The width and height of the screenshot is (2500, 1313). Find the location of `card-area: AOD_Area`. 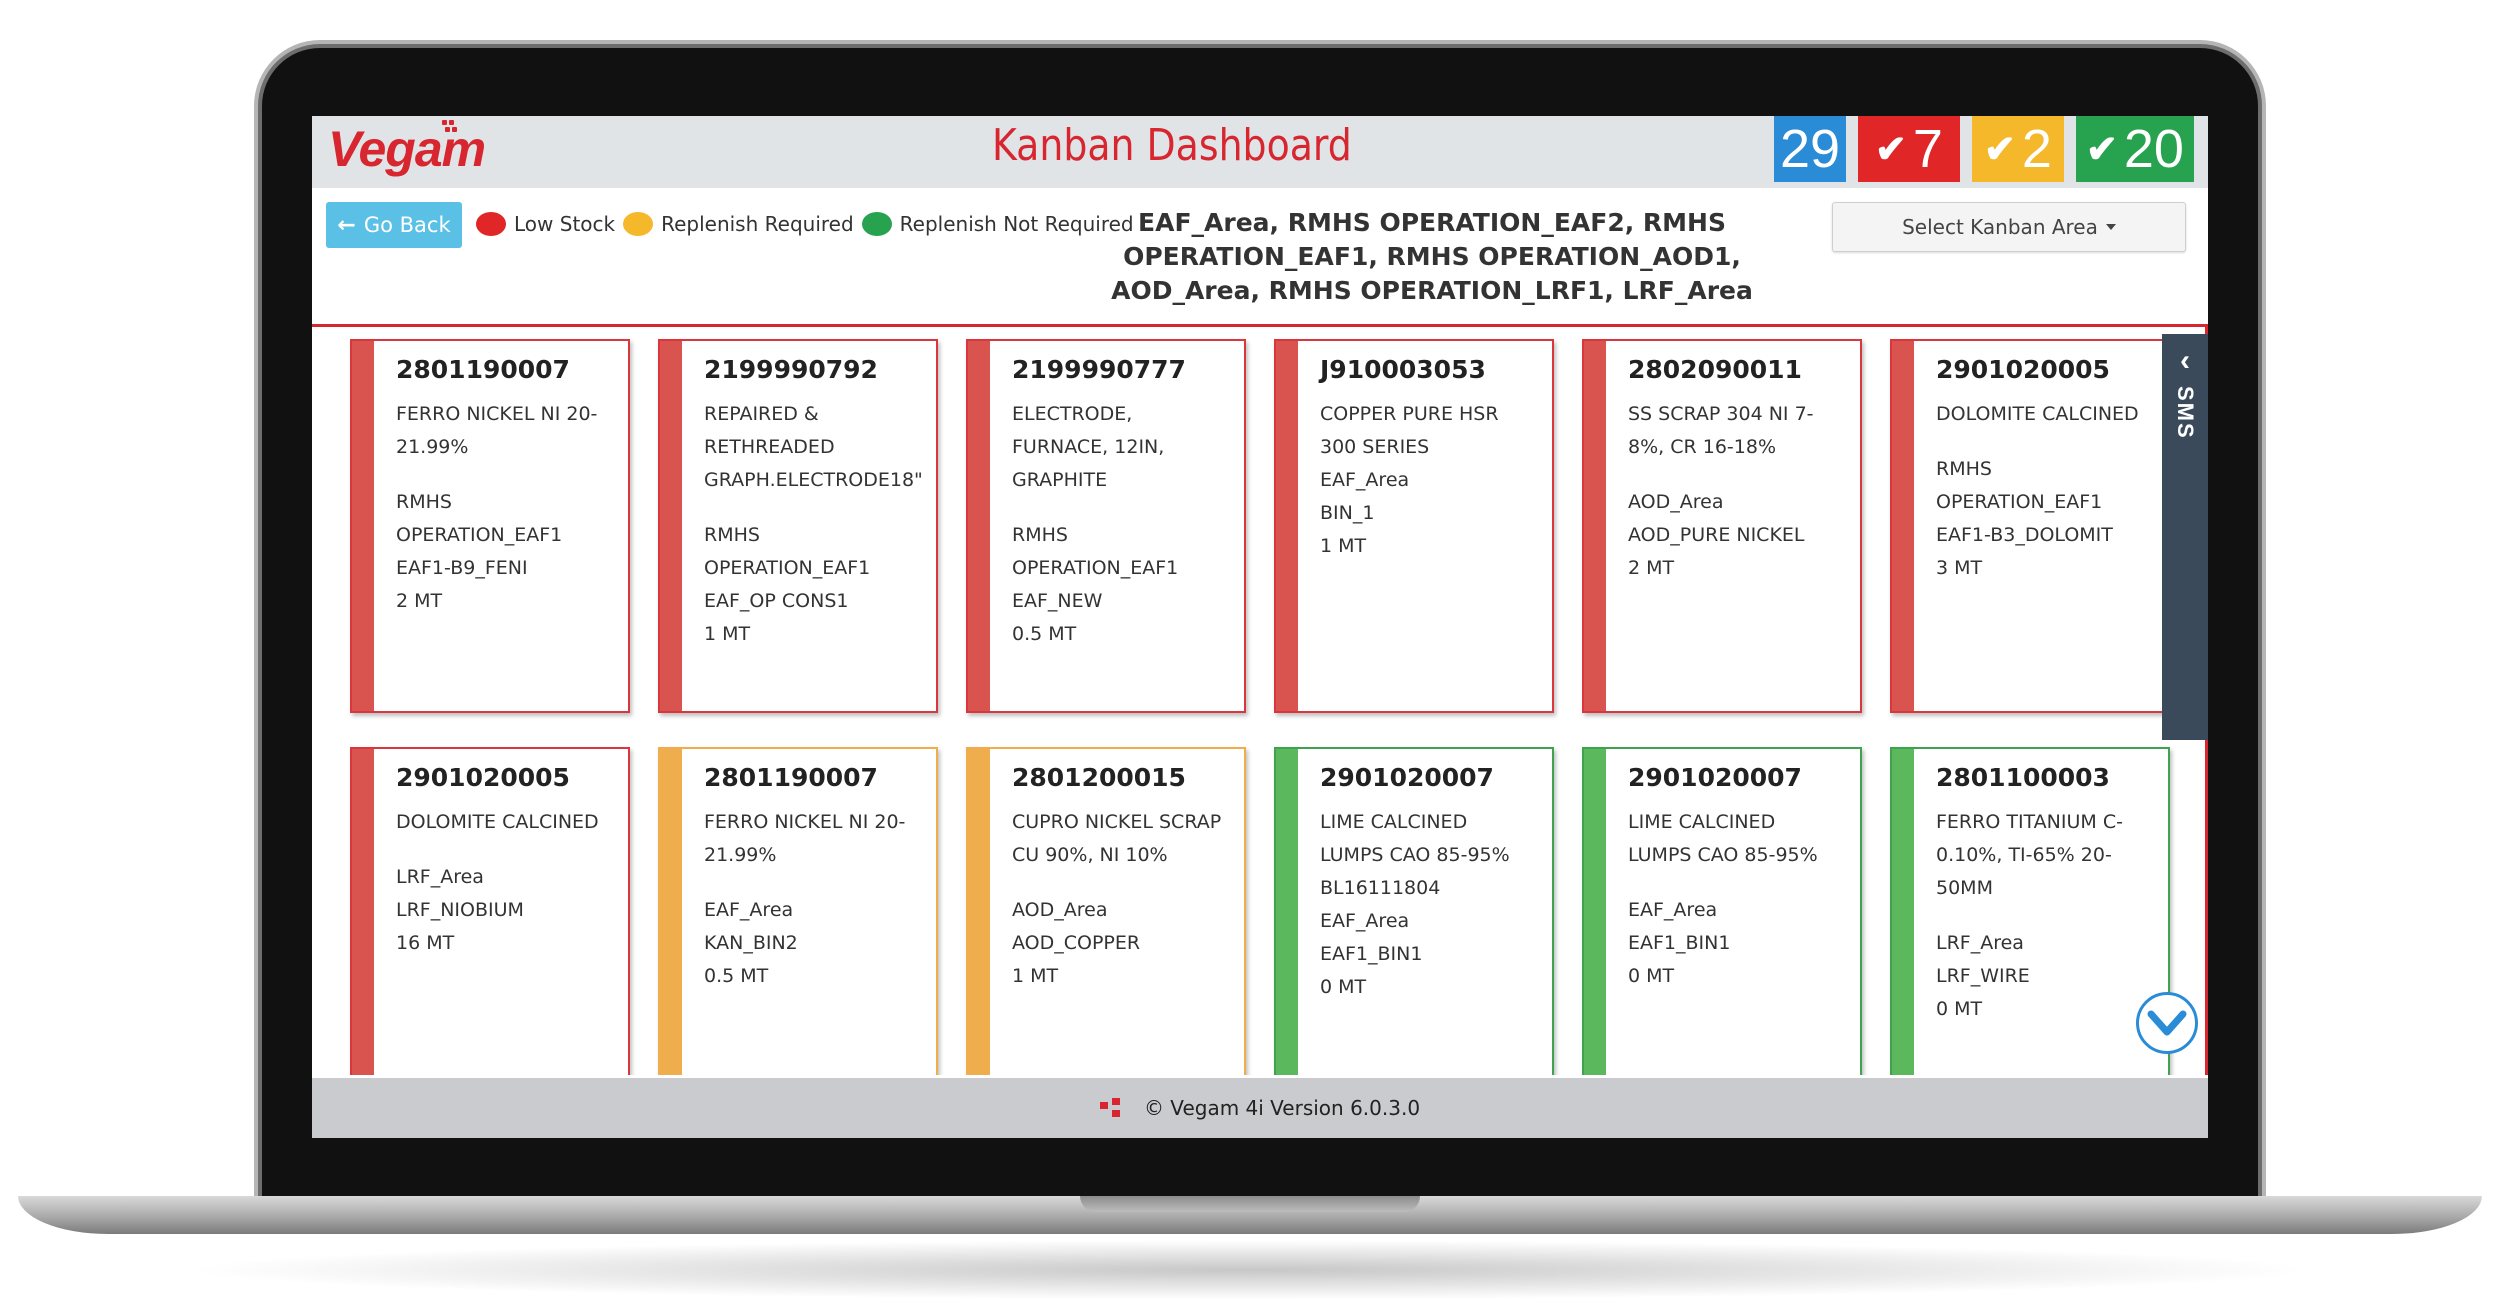

card-area: AOD_Area is located at coordinates (1060, 910).